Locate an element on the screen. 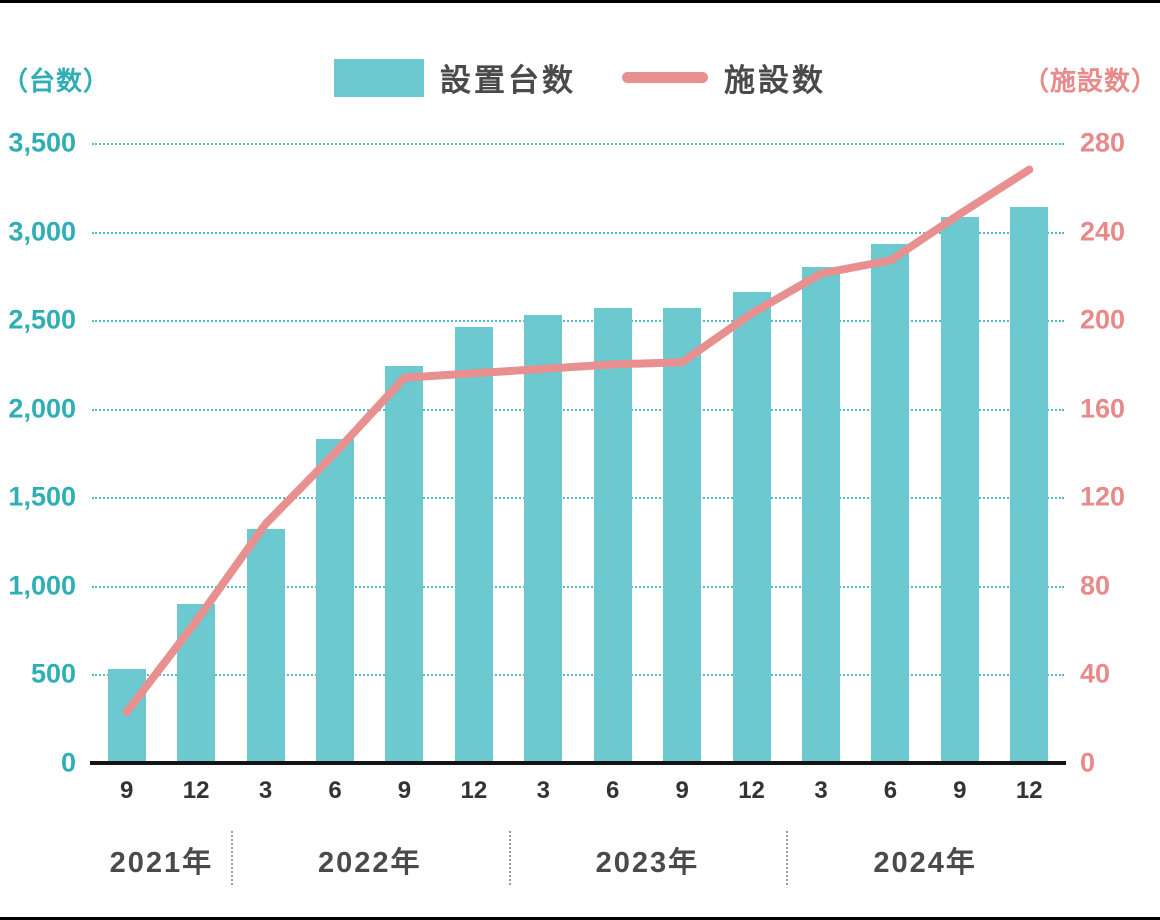 Image resolution: width=1160 pixels, height=920 pixels. legend-item-units: 設置台数 is located at coordinates (455, 77).